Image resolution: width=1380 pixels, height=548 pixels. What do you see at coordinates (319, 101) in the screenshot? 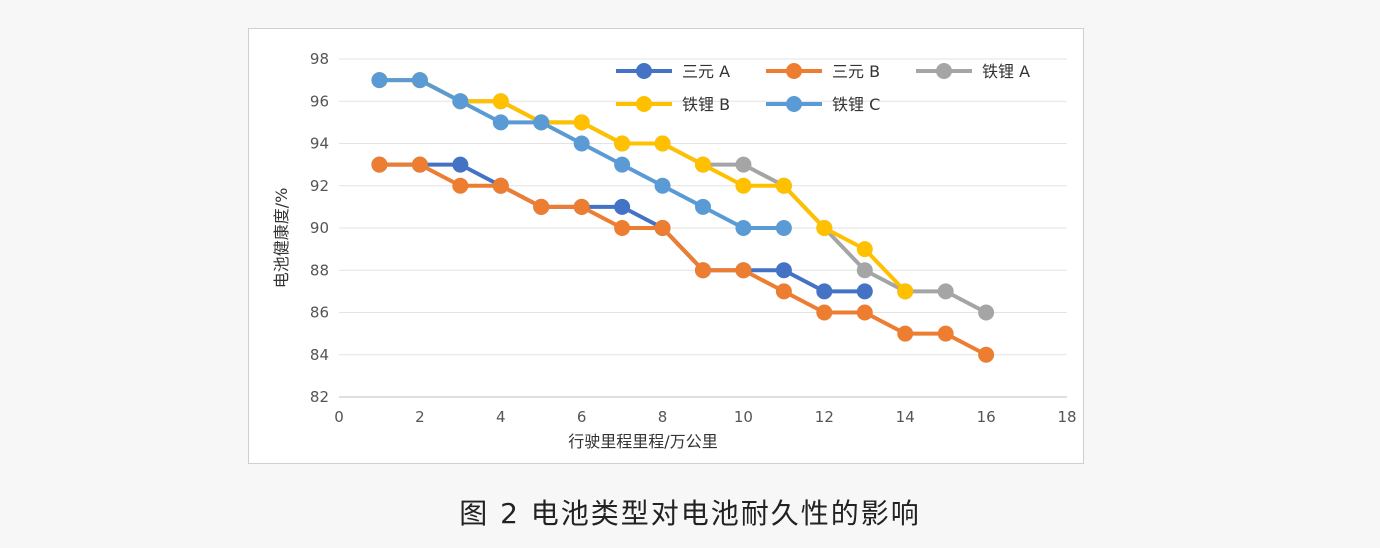
I see `y-tick-label: 96` at bounding box center [319, 101].